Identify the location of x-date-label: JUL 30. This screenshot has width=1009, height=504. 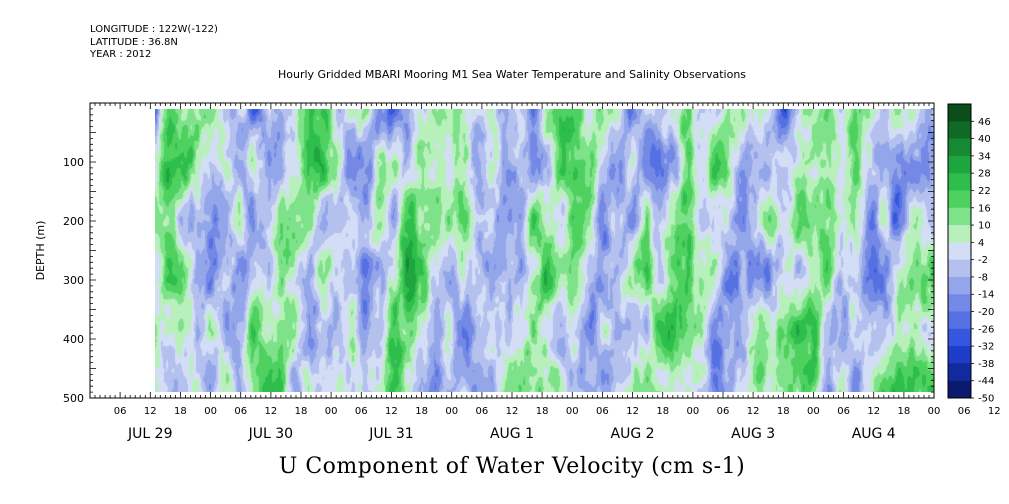
(270, 434).